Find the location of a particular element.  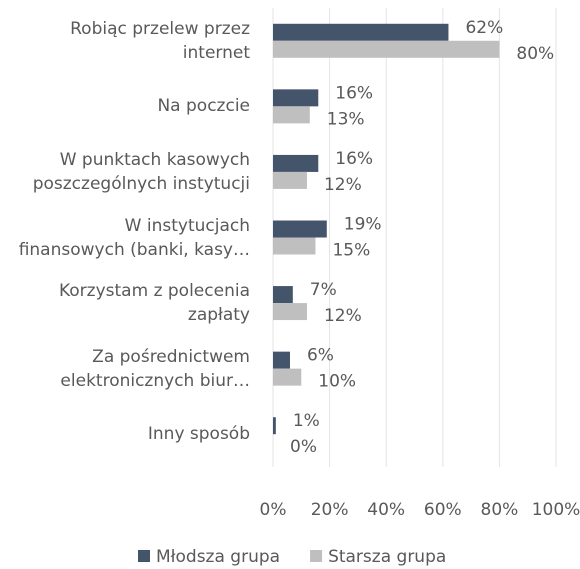

x-tick-label: 0% is located at coordinates (273, 510).